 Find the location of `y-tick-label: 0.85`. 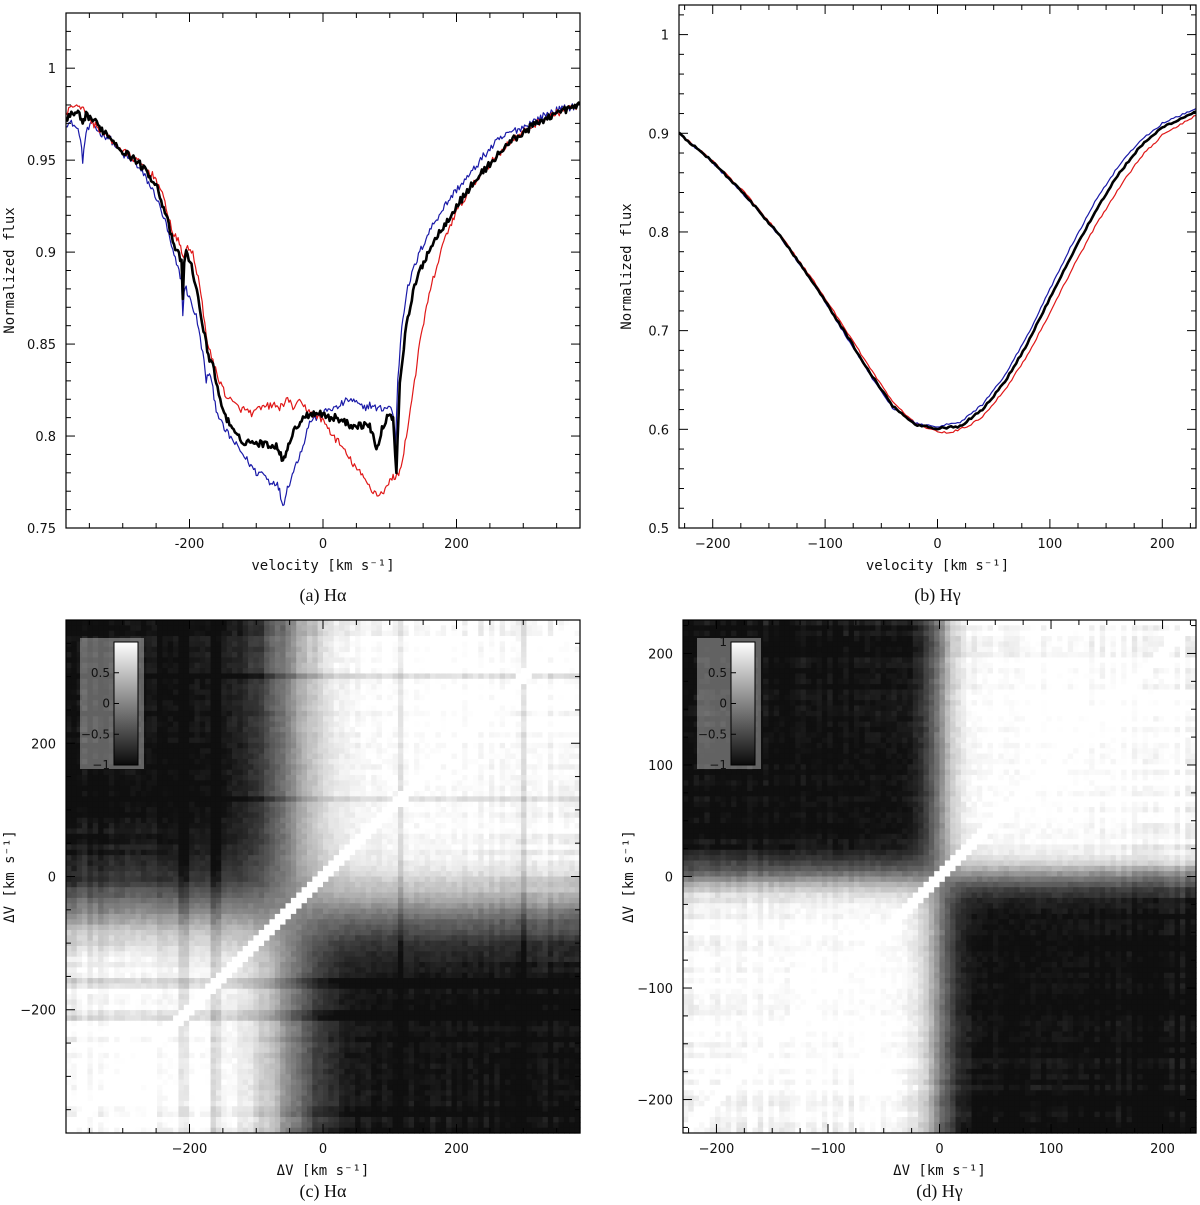

y-tick-label: 0.85 is located at coordinates (41, 345).